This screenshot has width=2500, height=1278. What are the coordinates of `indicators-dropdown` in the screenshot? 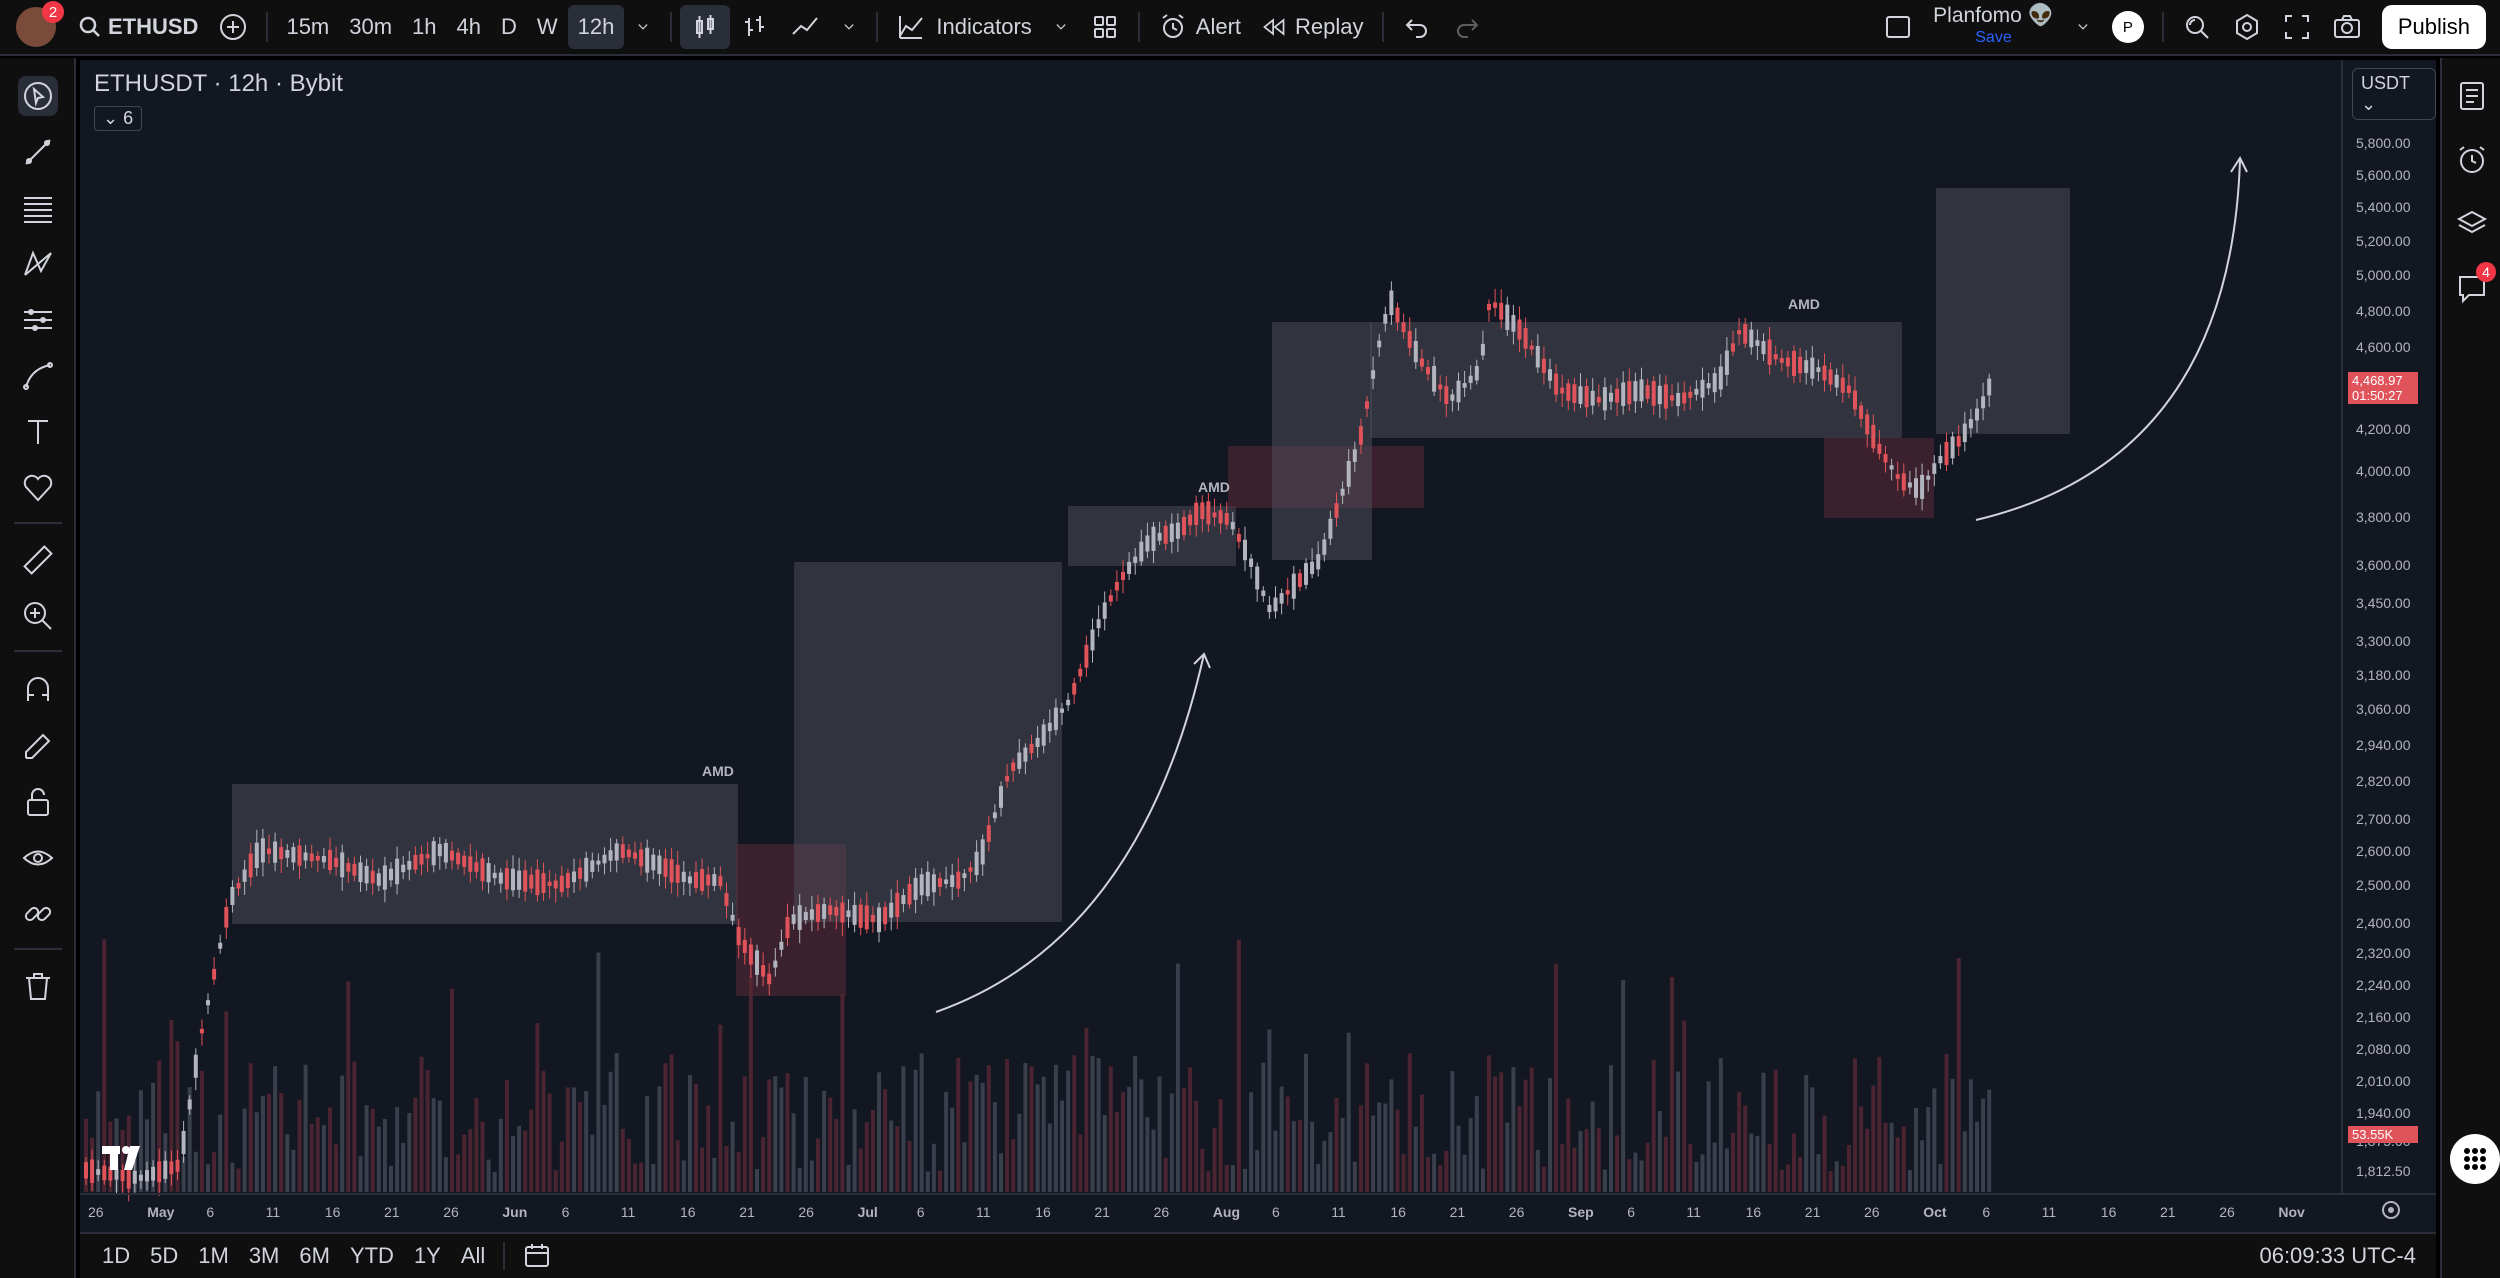 It's located at (1061, 27).